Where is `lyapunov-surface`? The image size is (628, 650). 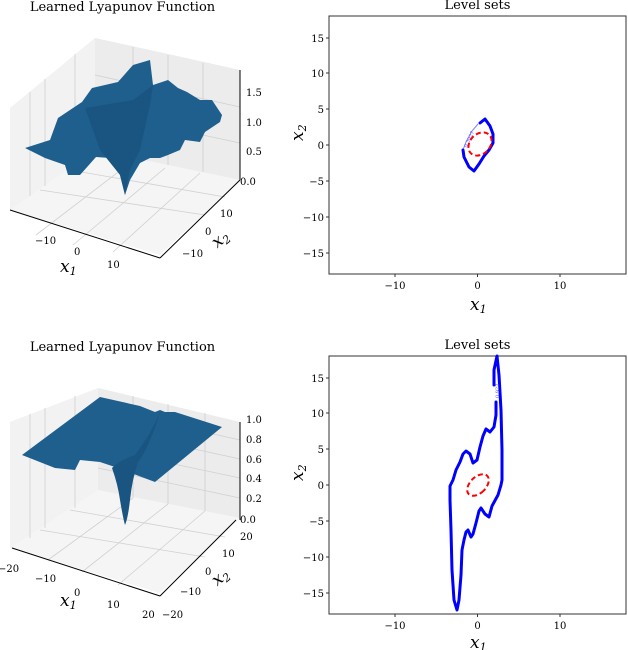 lyapunov-surface is located at coordinates (122, 439).